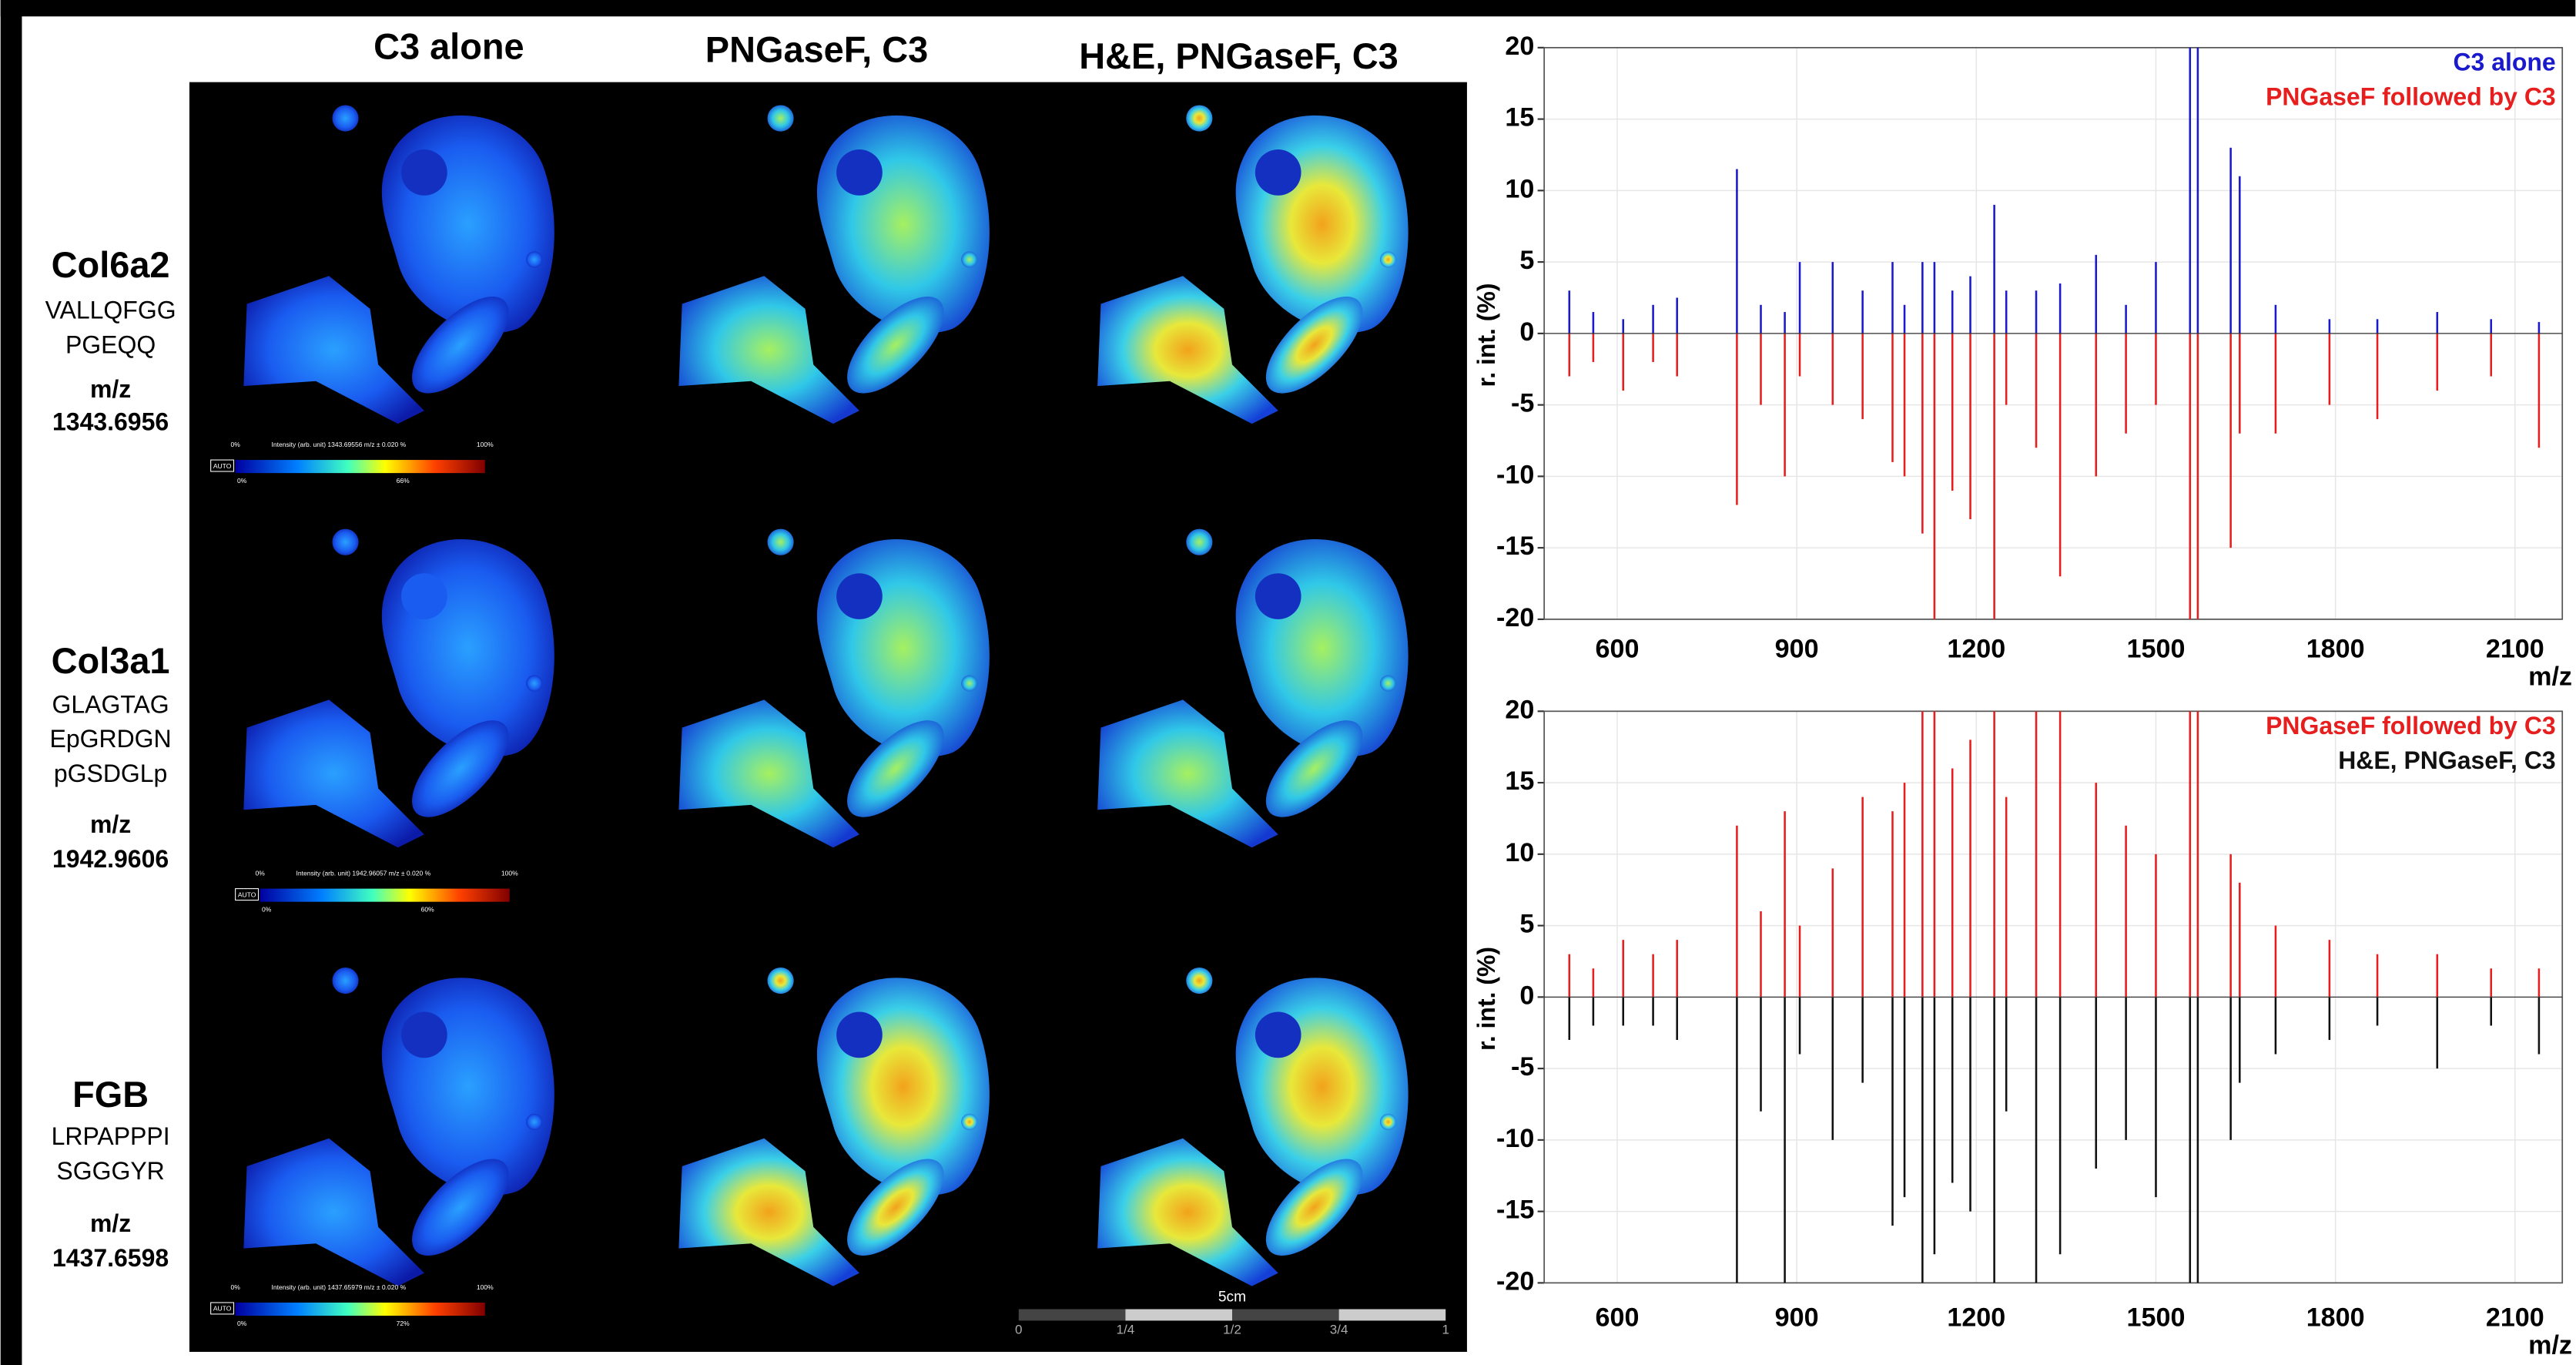 The width and height of the screenshot is (2576, 1365). I want to click on scale-bar: 5cm, so click(1232, 1306).